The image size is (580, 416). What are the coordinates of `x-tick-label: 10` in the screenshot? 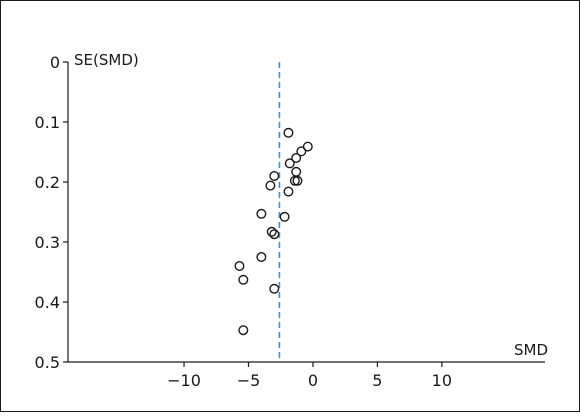 It's located at (442, 380).